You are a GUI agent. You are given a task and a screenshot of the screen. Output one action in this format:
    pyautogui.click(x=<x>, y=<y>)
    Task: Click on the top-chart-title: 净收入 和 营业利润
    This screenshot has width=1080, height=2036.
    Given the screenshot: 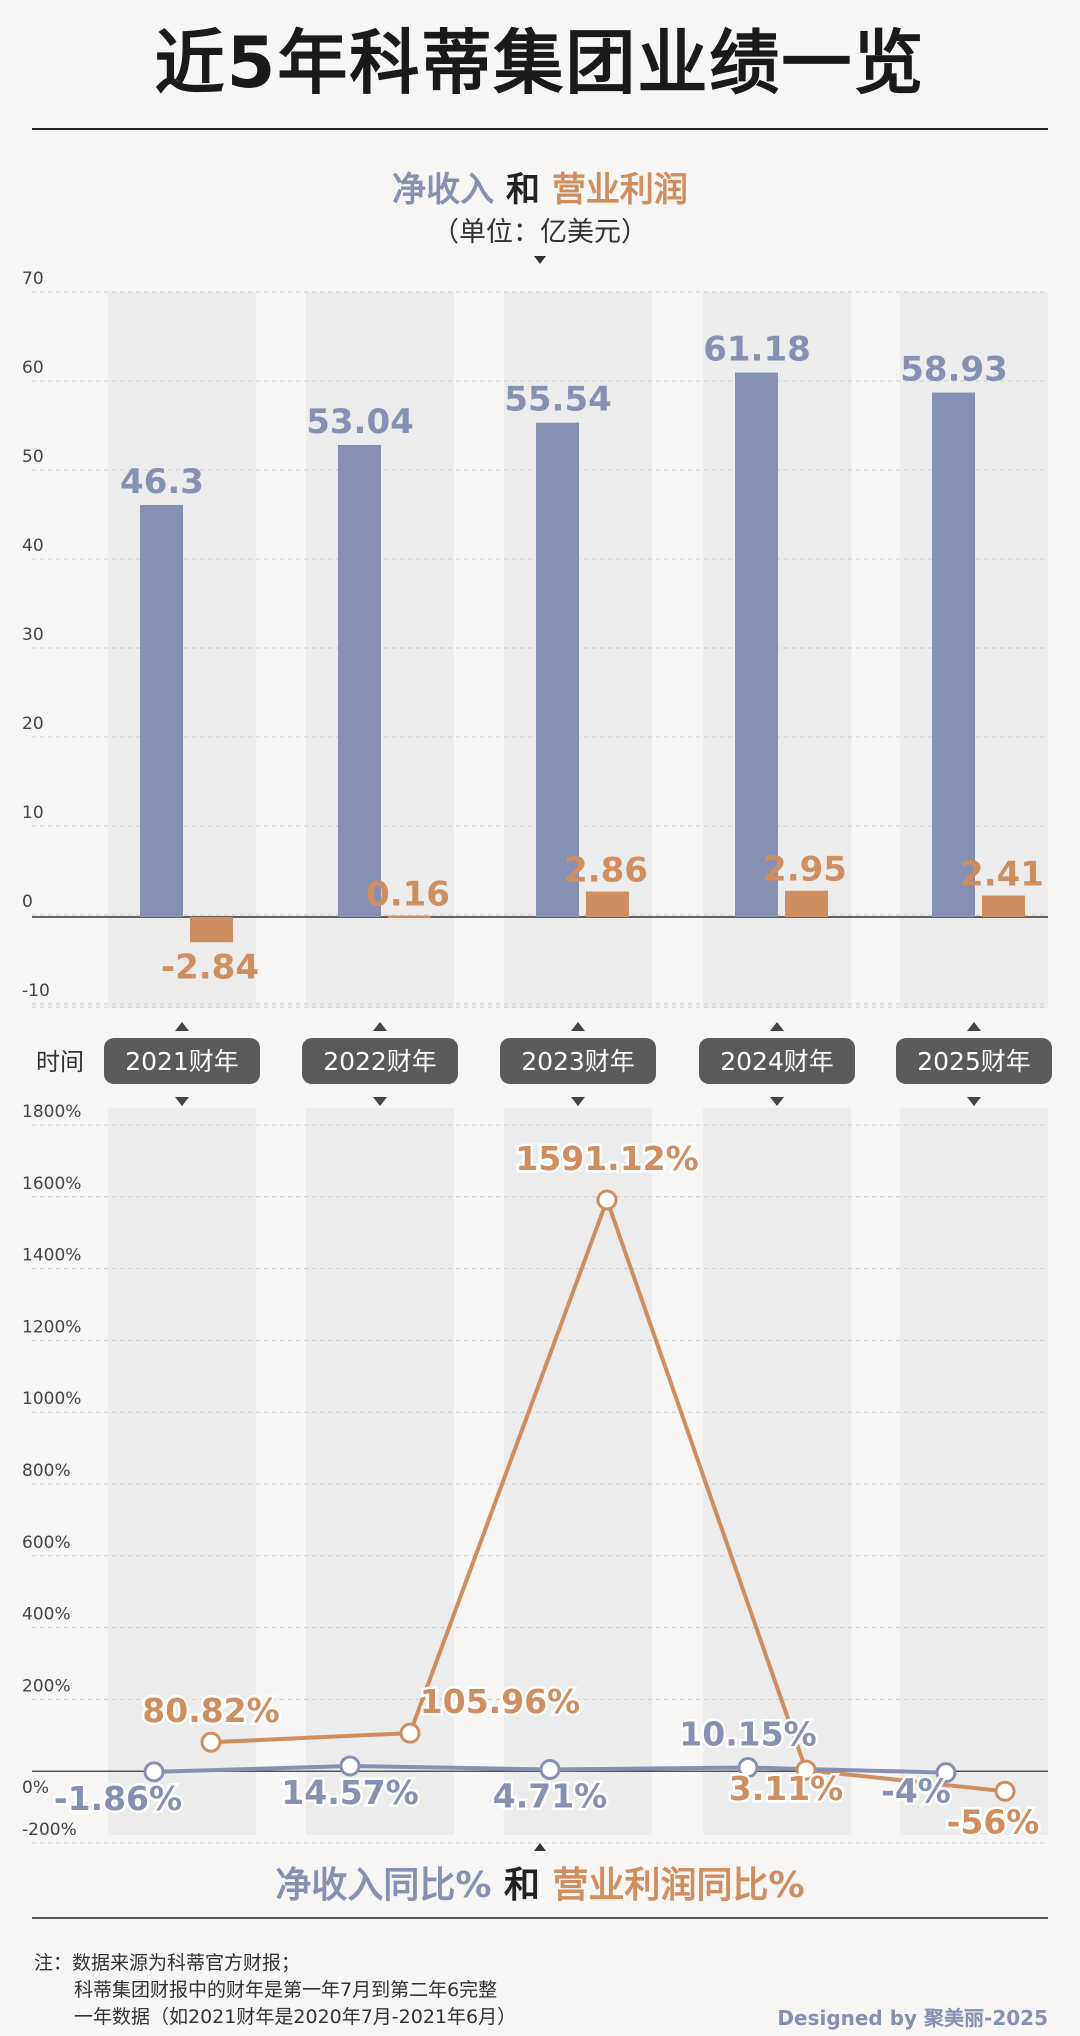 What is the action you would take?
    pyautogui.click(x=540, y=186)
    